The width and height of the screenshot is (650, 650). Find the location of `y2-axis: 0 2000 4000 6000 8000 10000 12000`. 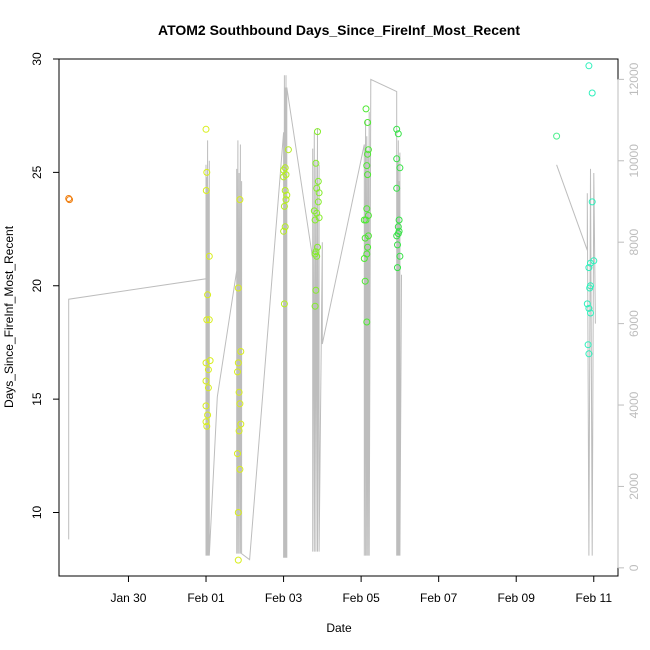

y2-axis: 0 2000 4000 6000 8000 10000 12000 is located at coordinates (629, 316).